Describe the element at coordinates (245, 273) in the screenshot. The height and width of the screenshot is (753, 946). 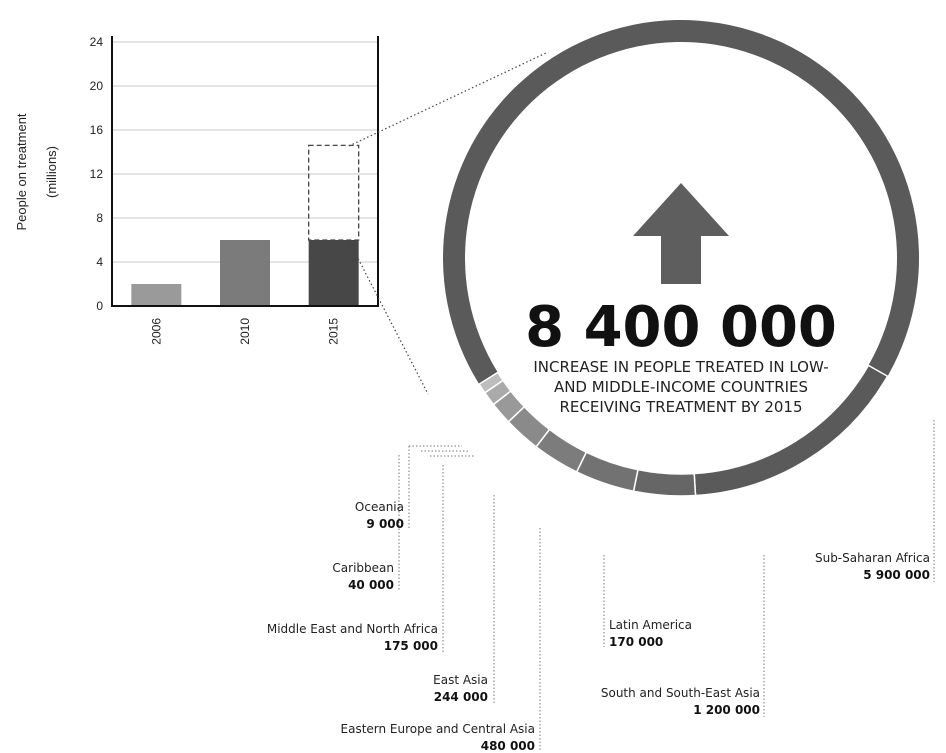
I see `bar-2010` at that location.